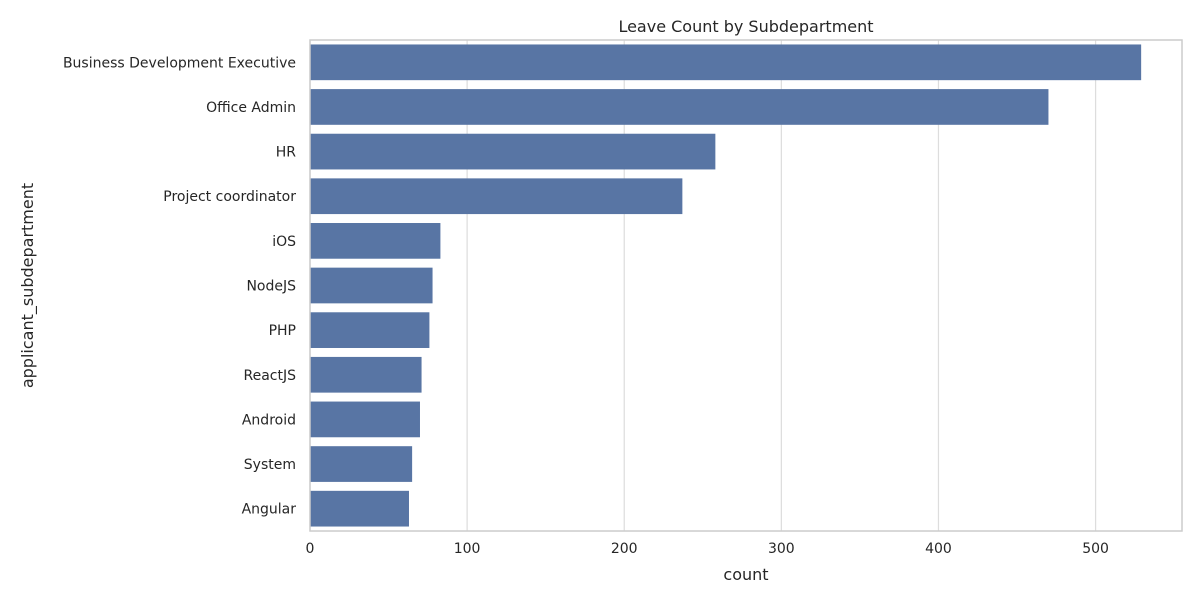 The width and height of the screenshot is (1200, 600). What do you see at coordinates (269, 510) in the screenshot?
I see `y-tick-label: Angular` at bounding box center [269, 510].